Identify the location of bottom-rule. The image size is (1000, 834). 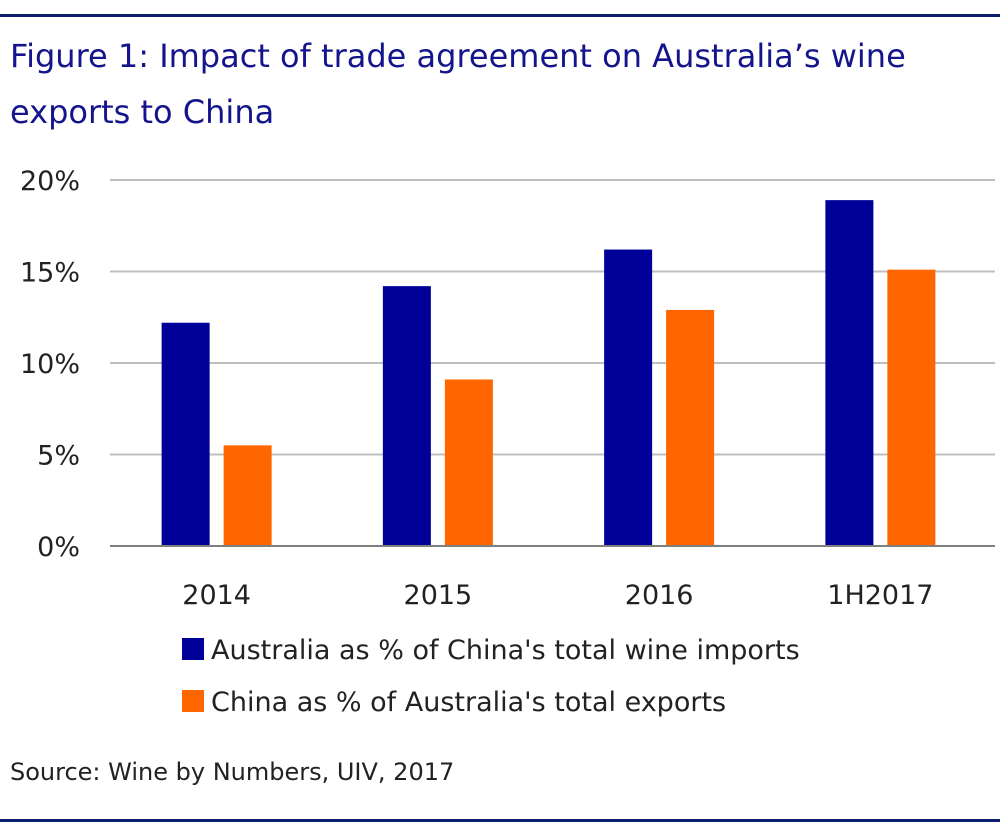
(500, 820).